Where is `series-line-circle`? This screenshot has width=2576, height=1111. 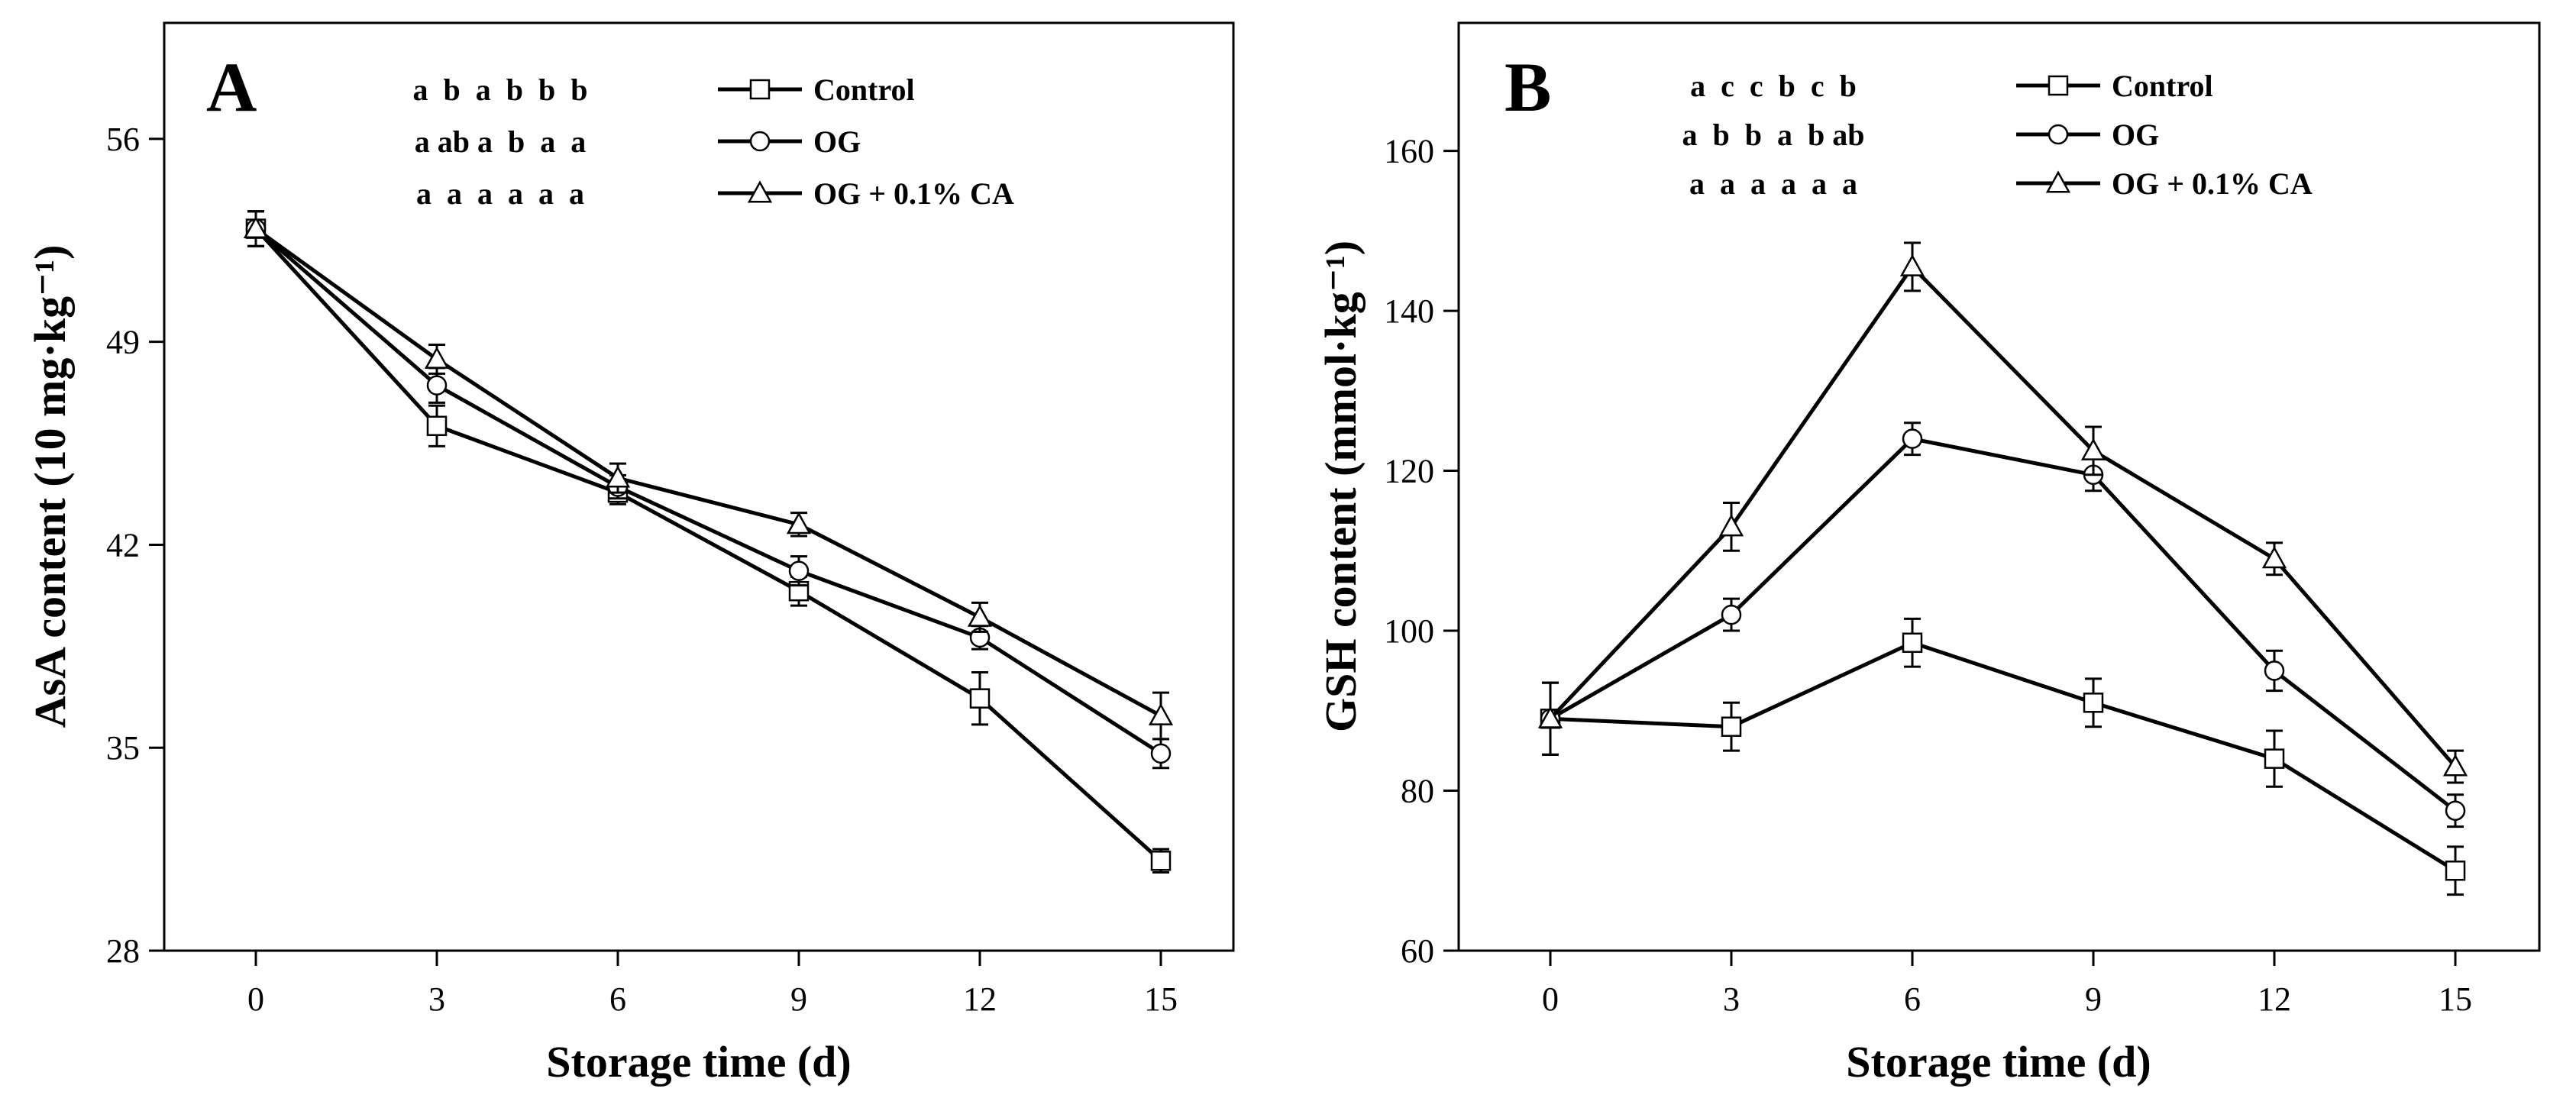
series-line-circle is located at coordinates (2003, 624).